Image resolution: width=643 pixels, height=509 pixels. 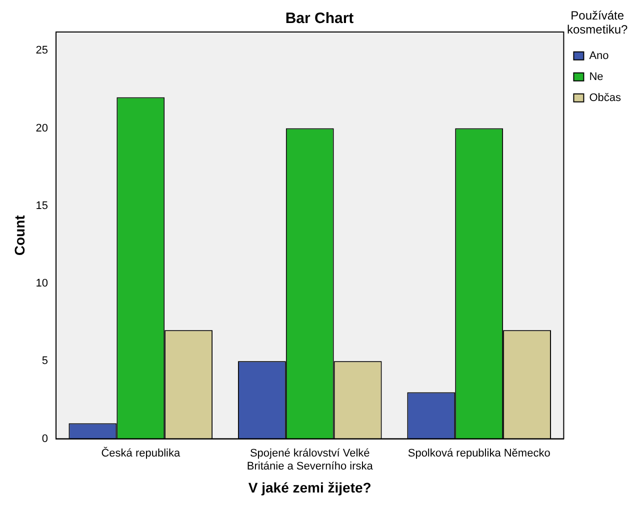 I want to click on y-tick-label: 25, so click(x=42, y=50).